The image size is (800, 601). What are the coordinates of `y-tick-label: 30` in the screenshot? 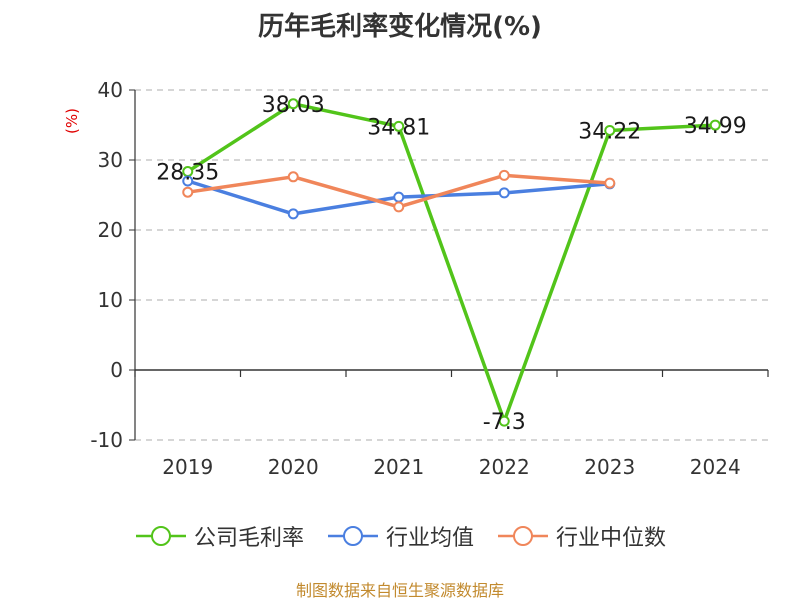 It's located at (110, 160).